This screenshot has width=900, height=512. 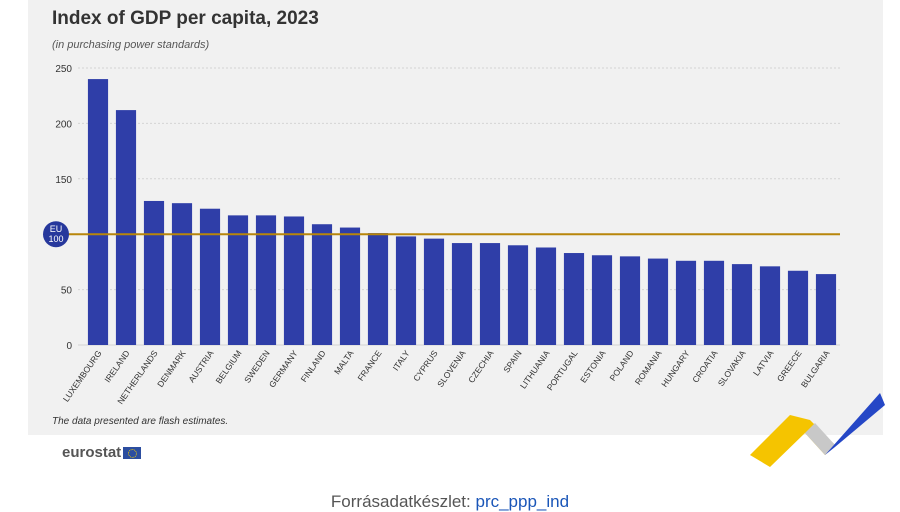 I want to click on logo-text: eurostat, so click(x=92, y=452).